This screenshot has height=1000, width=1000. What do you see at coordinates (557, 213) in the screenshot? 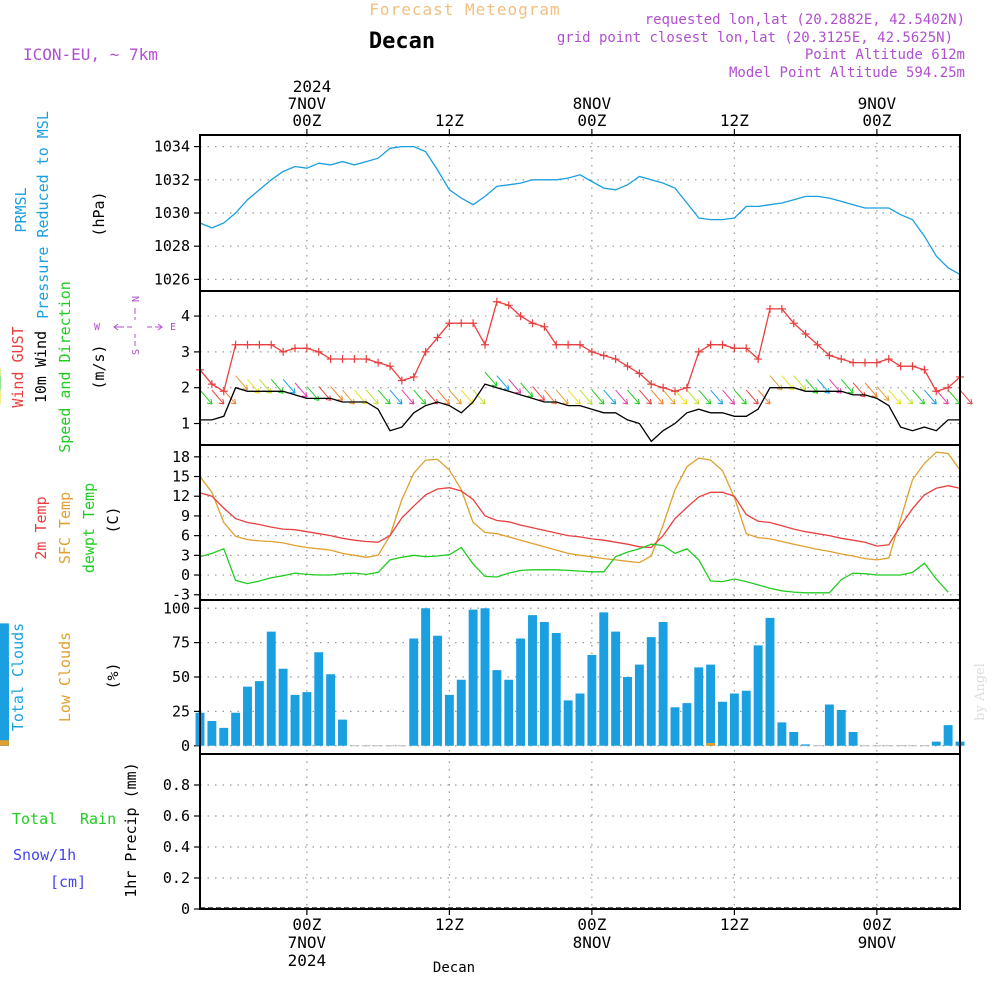
I see `pressure-panel: 1026 1028 1030 1032 1034` at bounding box center [557, 213].